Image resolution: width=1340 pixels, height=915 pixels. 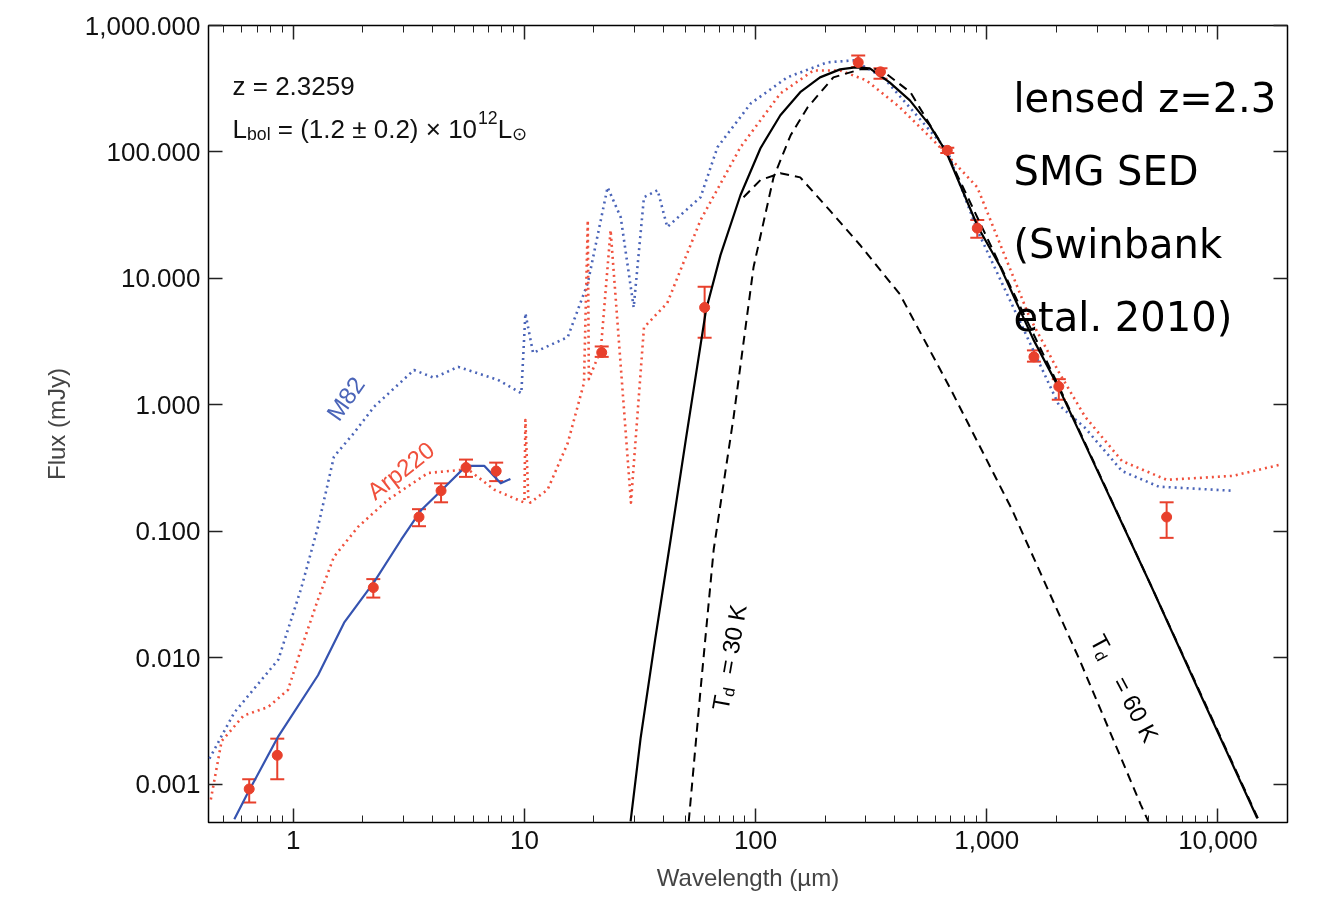 What do you see at coordinates (524, 839) in the screenshot?
I see `x-tick-label: 10` at bounding box center [524, 839].